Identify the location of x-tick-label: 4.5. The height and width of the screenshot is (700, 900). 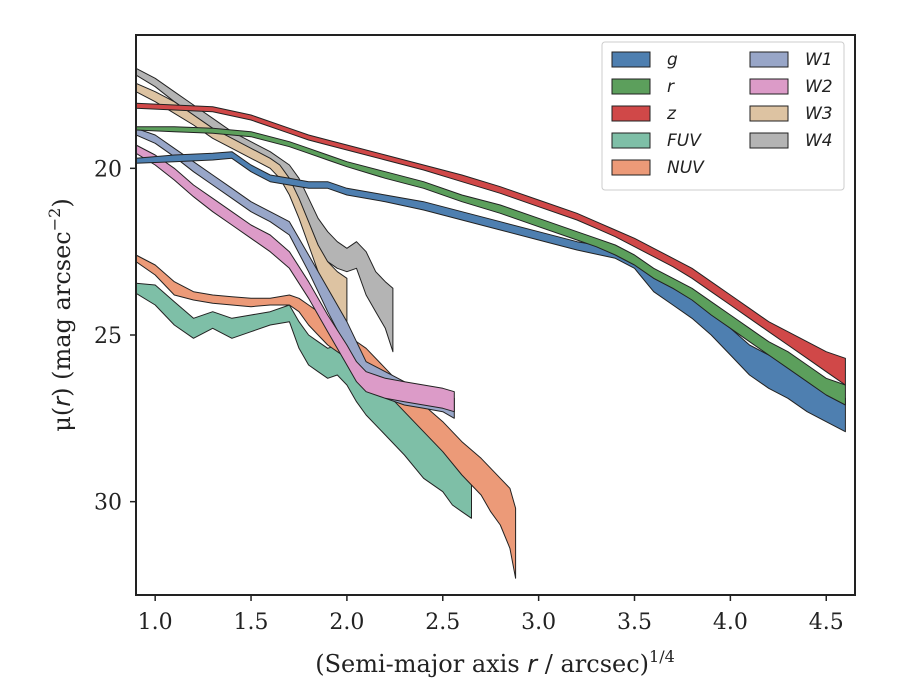
(826, 622).